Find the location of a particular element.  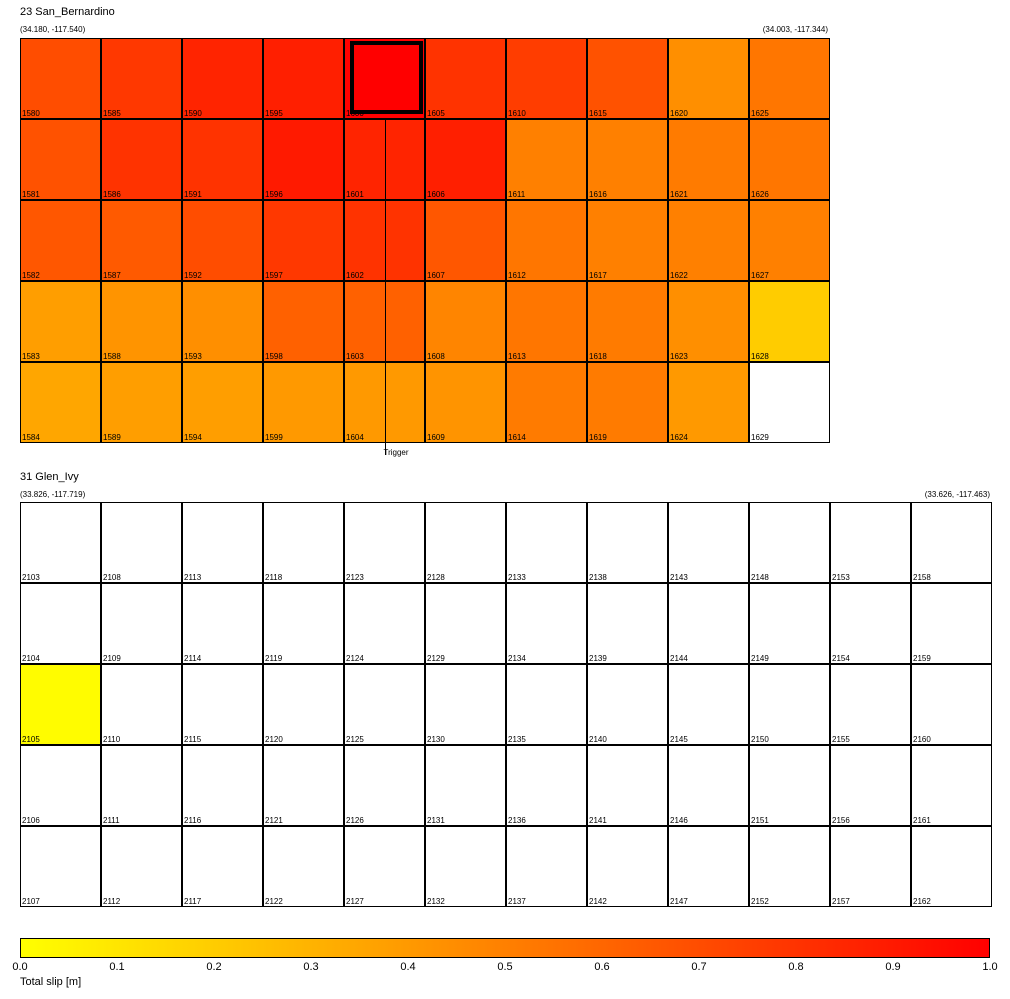

patch-2159: 2159 is located at coordinates (951, 623).